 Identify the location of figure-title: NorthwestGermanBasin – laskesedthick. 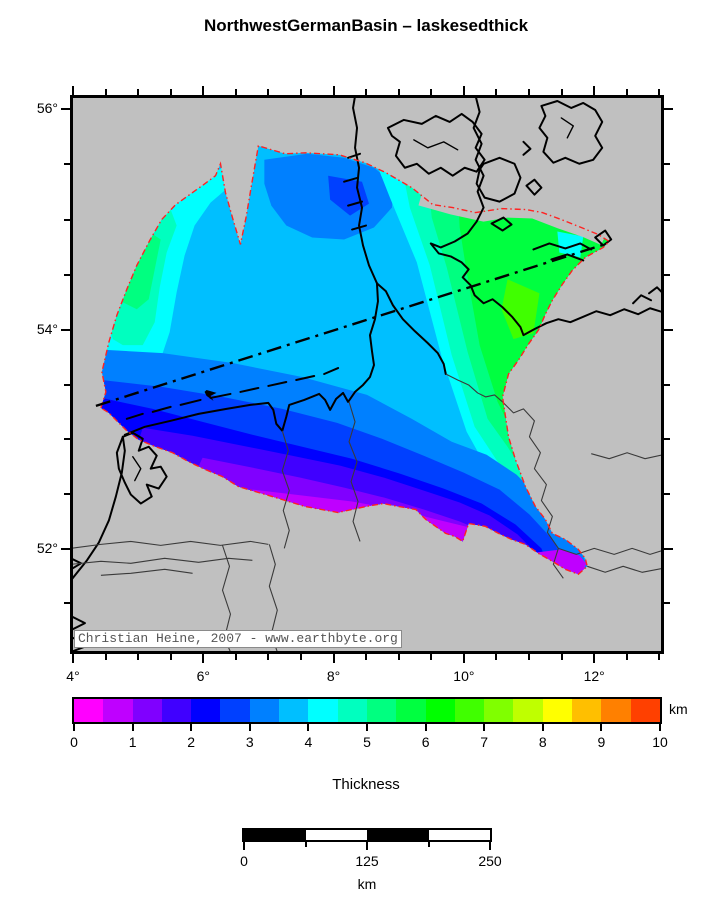
(366, 25).